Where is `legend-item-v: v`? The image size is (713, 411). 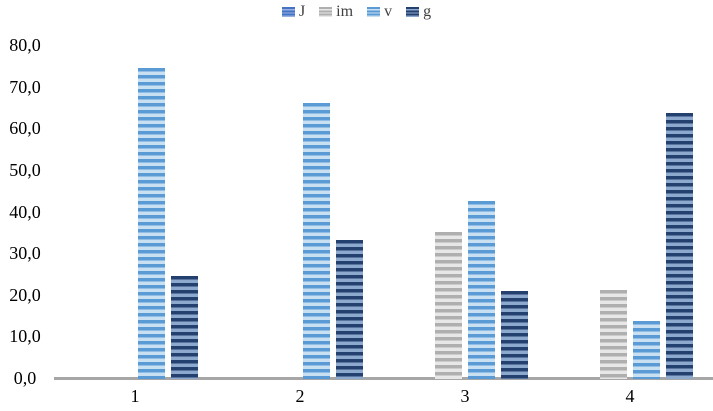
legend-item-v: v is located at coordinates (379, 12).